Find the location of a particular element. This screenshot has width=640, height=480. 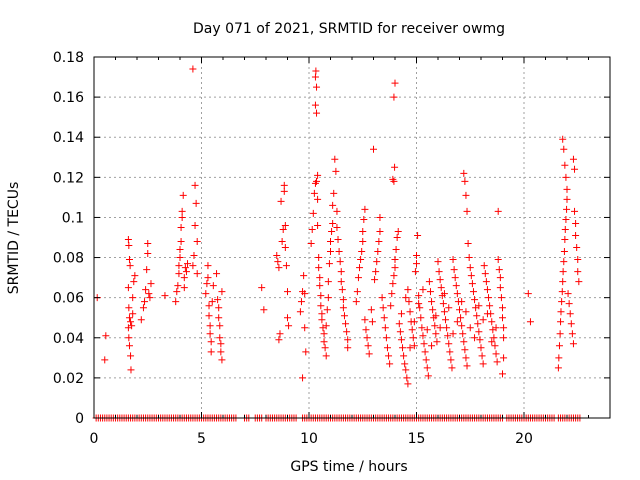

y-tick-label: 0.14 is located at coordinates (68, 138).